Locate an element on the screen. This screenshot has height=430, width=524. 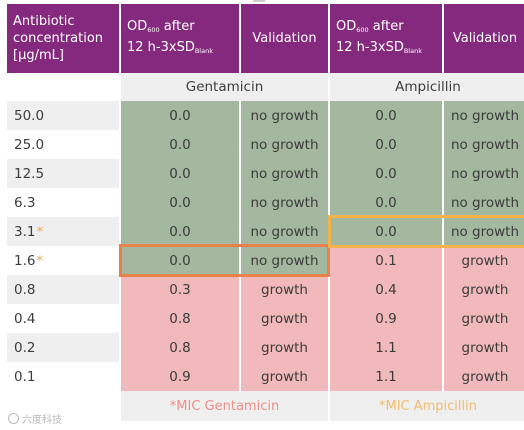
concentration-value: 3.1 is located at coordinates (25, 231).